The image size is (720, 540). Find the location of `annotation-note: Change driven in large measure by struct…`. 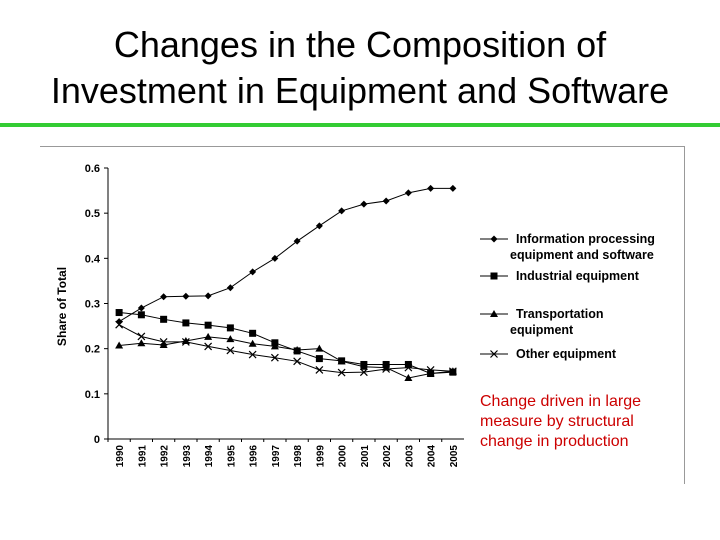

annotation-note: Change driven in large measure by struct… is located at coordinates (580, 422).